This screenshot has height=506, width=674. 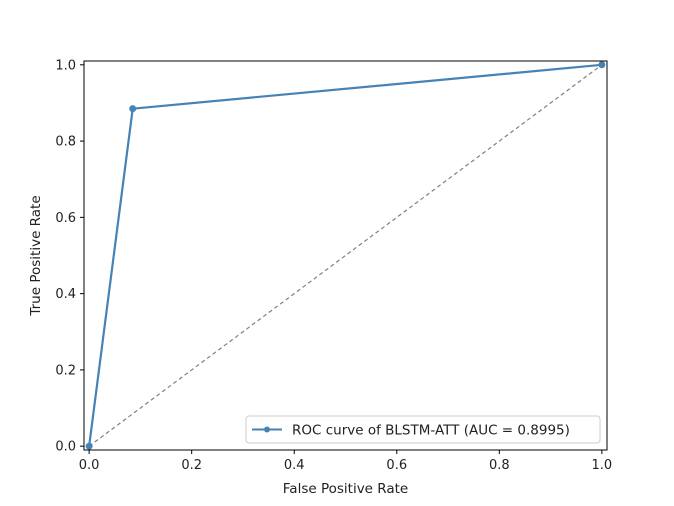 What do you see at coordinates (65, 370) in the screenshot?
I see `y-tick-label: 0.2` at bounding box center [65, 370].